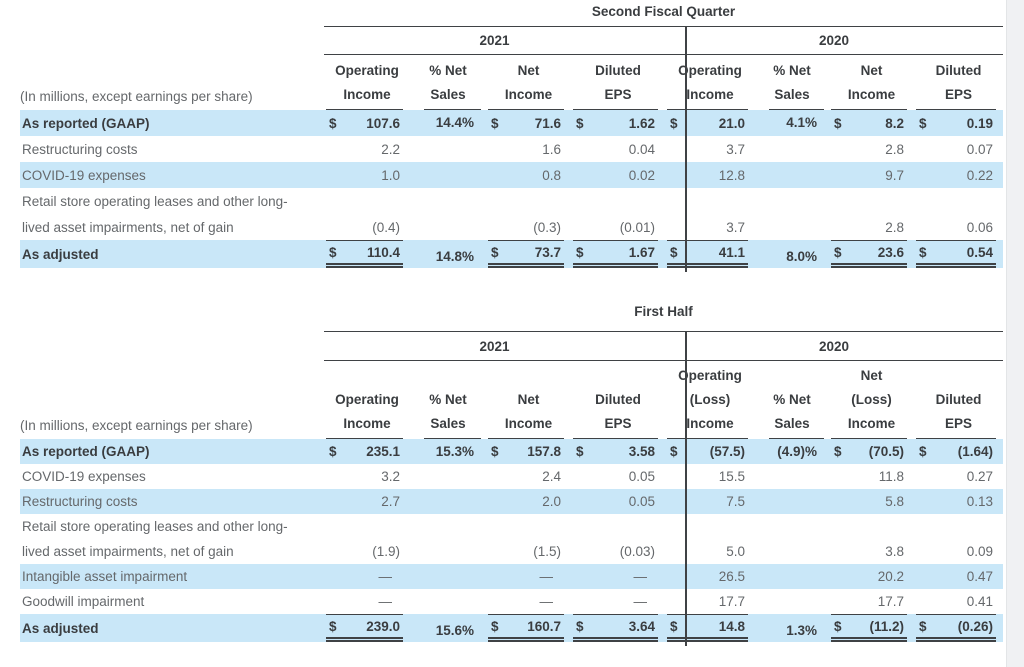 This screenshot has width=1024, height=667. Describe the element at coordinates (526, 451) in the screenshot. I see `money-cell: $157.8` at that location.